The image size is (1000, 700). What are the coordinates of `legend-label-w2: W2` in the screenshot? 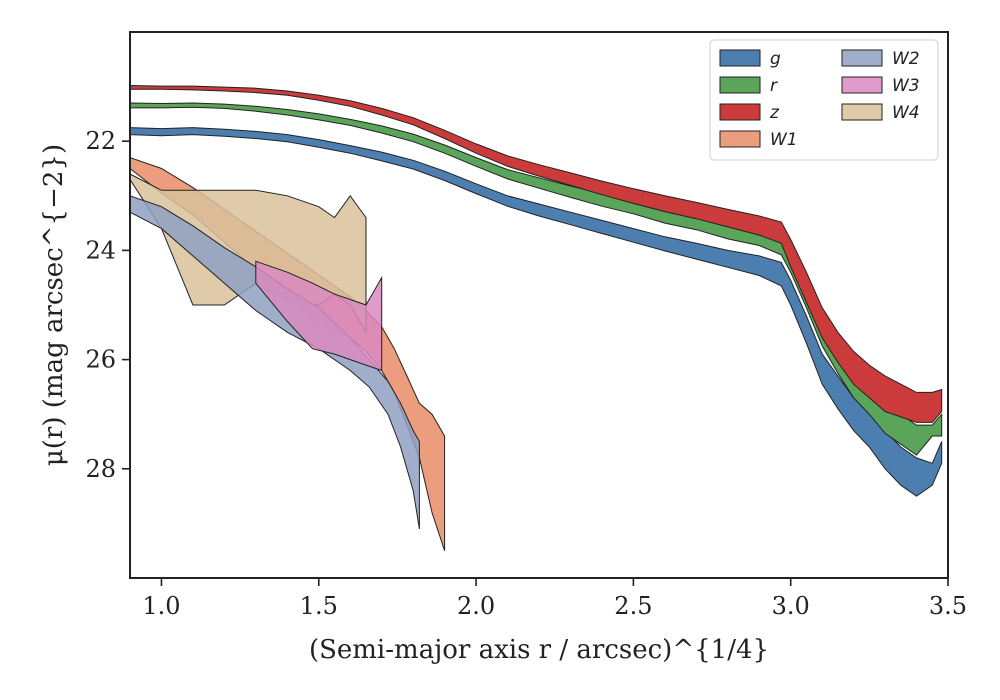 It's located at (906, 59).